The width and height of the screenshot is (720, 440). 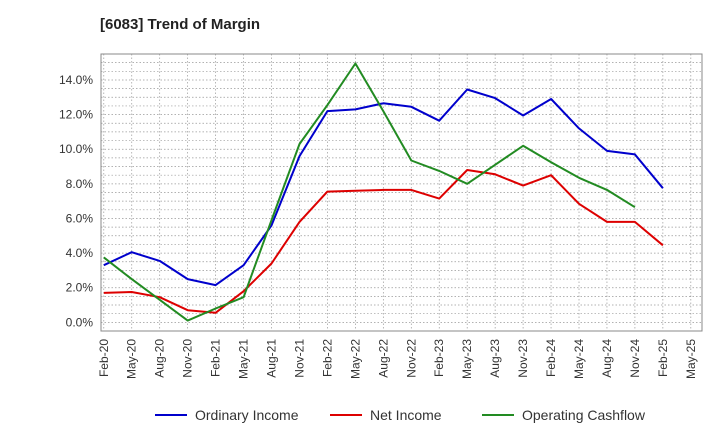 What do you see at coordinates (663, 358) in the screenshot?
I see `x-tick-label: Feb-25` at bounding box center [663, 358].